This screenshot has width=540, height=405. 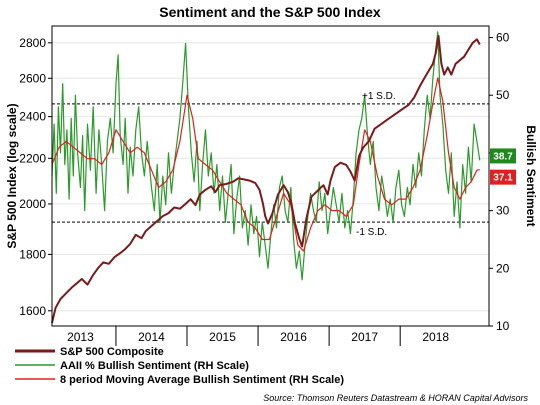 What do you see at coordinates (80, 337) in the screenshot?
I see `x-year-label: 2013` at bounding box center [80, 337].